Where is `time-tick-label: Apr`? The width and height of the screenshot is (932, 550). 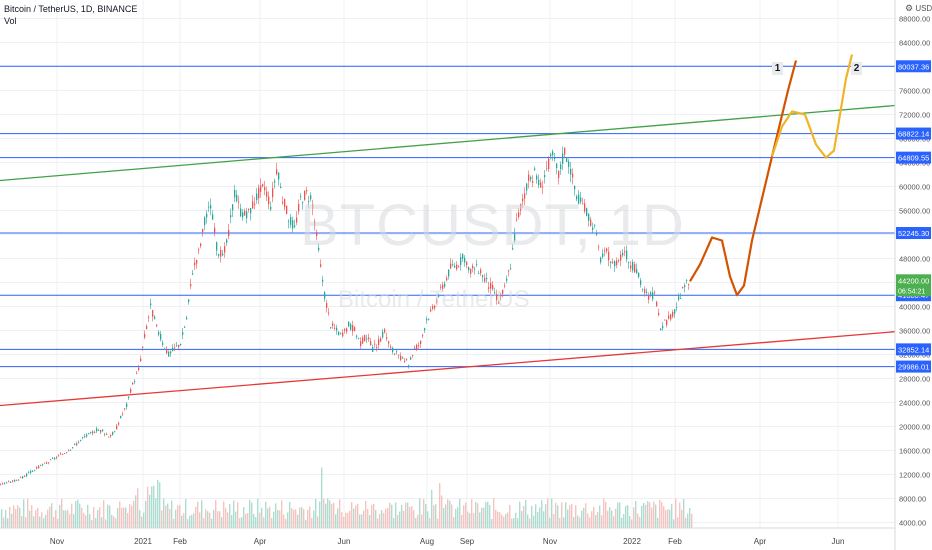
time-tick-label: Apr is located at coordinates (260, 541).